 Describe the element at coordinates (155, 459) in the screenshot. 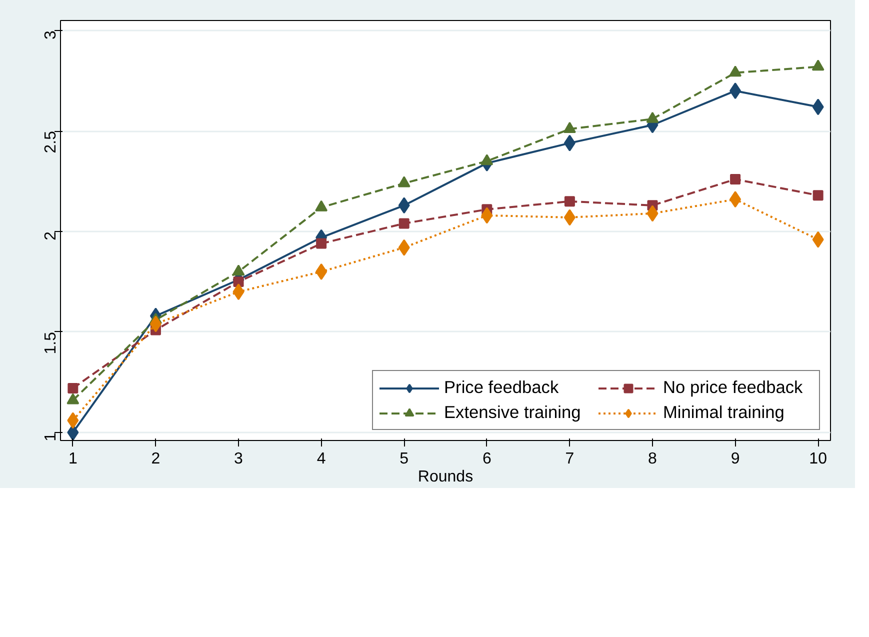

I see `x-tick-label: 2` at that location.